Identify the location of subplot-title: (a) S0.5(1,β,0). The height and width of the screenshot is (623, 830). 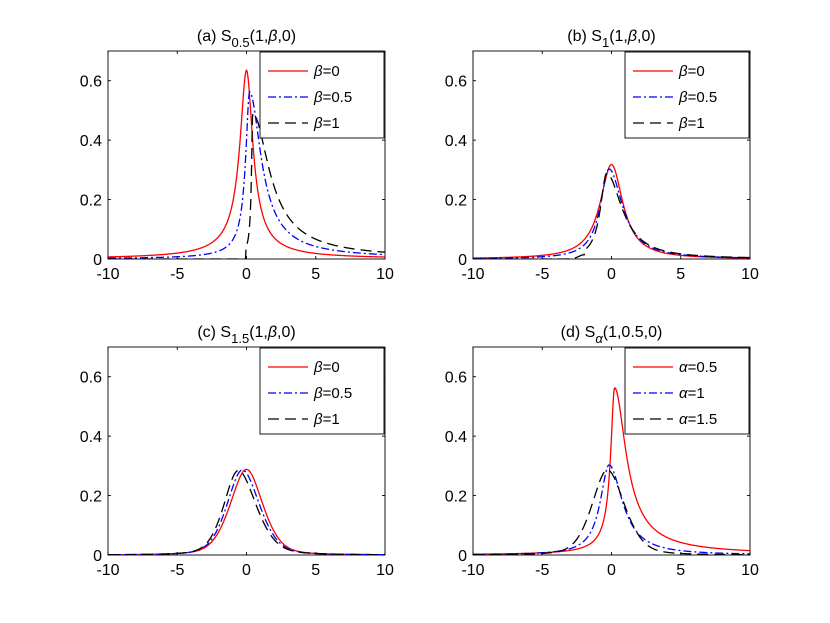
(246, 39).